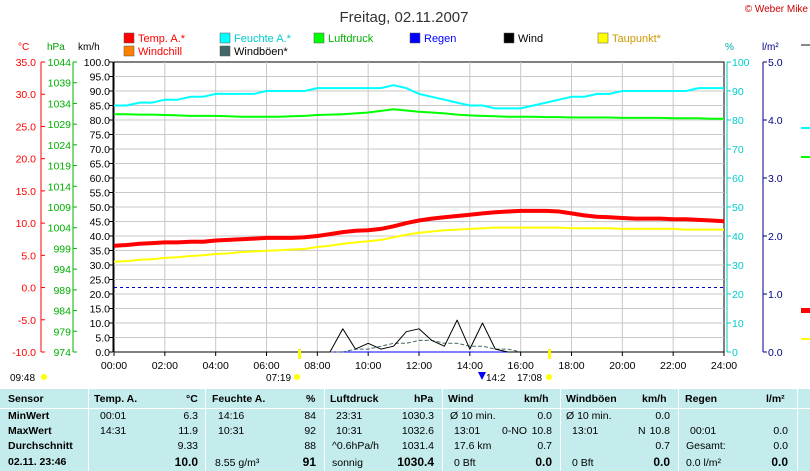 The image size is (810, 471). I want to click on axis-title-kmh: km/h, so click(89, 47).